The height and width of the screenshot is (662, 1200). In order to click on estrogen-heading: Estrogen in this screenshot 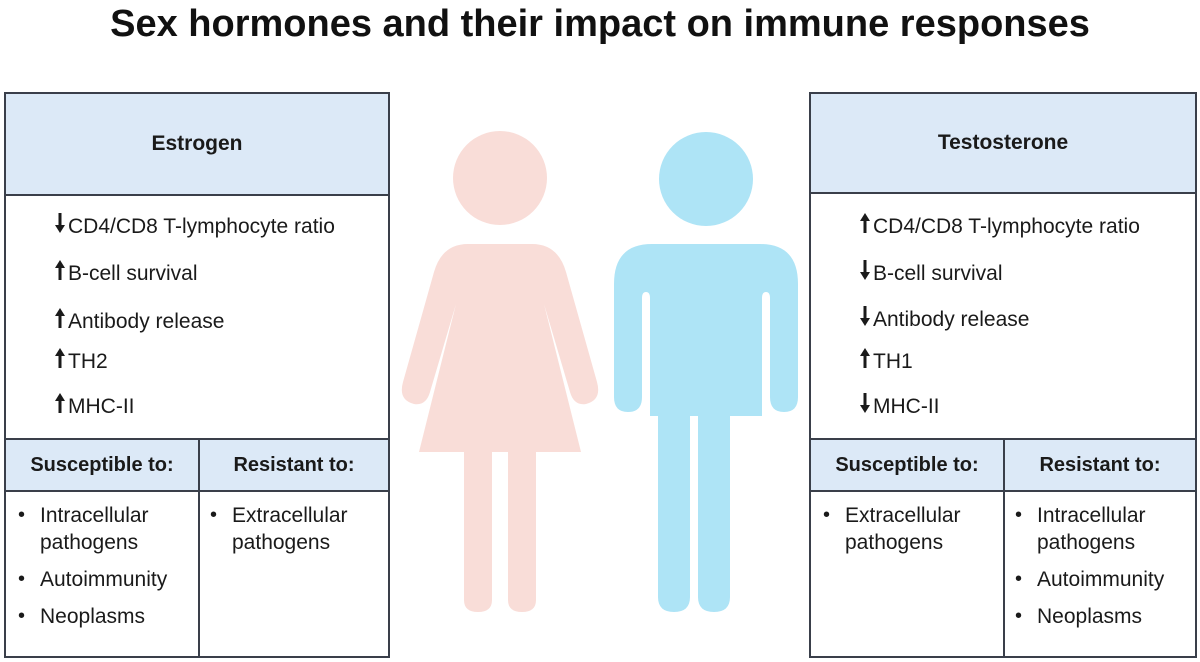, I will do `click(197, 145)`.